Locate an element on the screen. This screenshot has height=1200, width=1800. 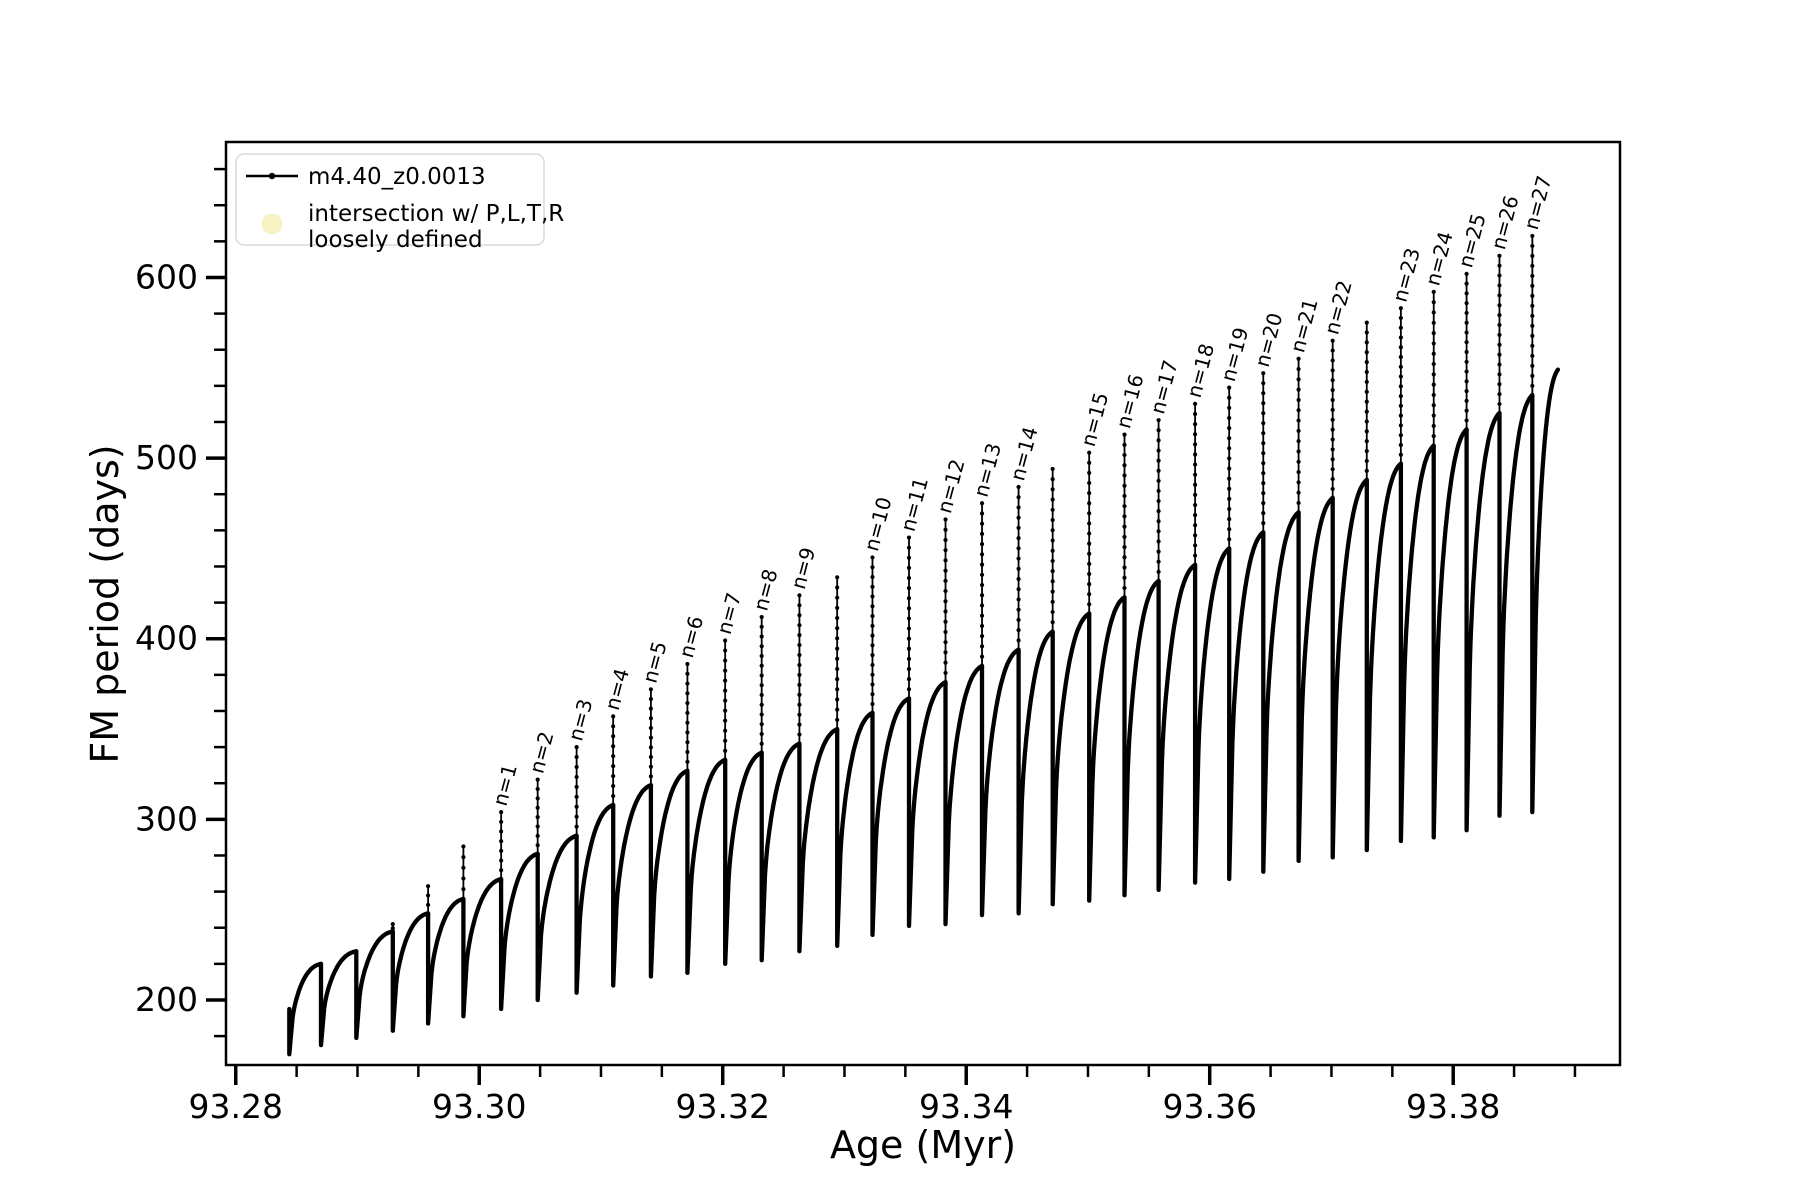
legend-series-label: m4.40_z0.0013 is located at coordinates (397, 177).